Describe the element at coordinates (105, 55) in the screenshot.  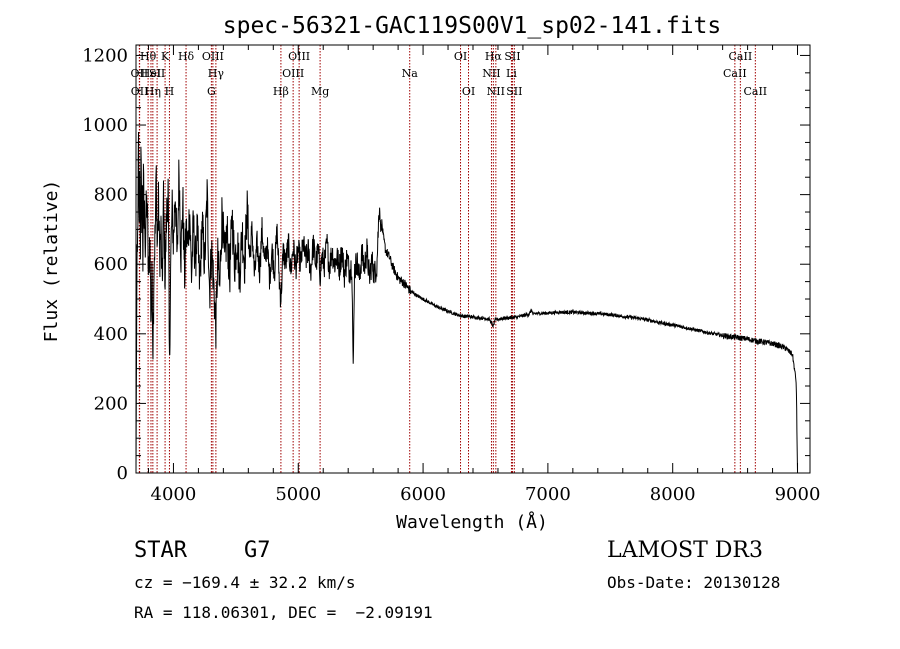
I see `y-tick-label: 1200` at that location.